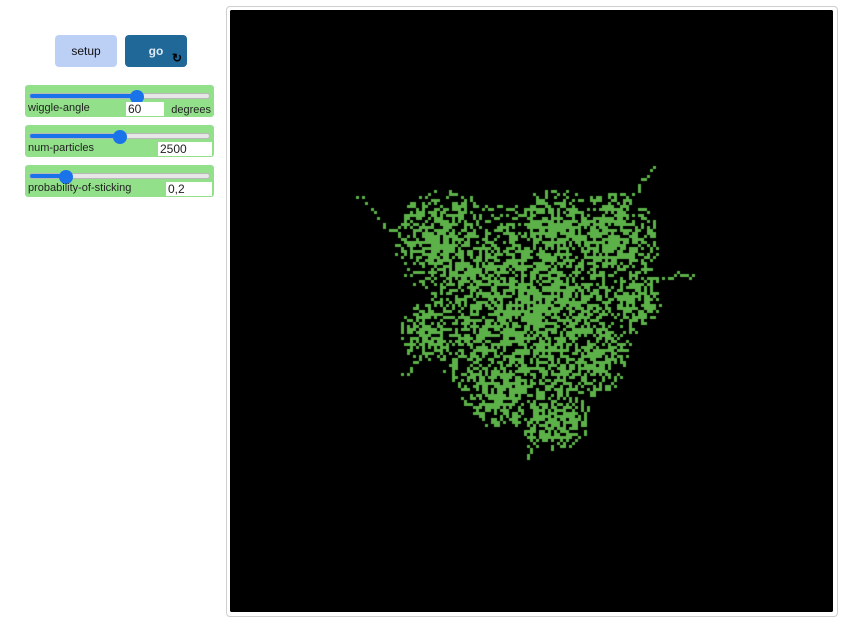 This screenshot has width=847, height=629. I want to click on go-button-label: go, so click(156, 51).